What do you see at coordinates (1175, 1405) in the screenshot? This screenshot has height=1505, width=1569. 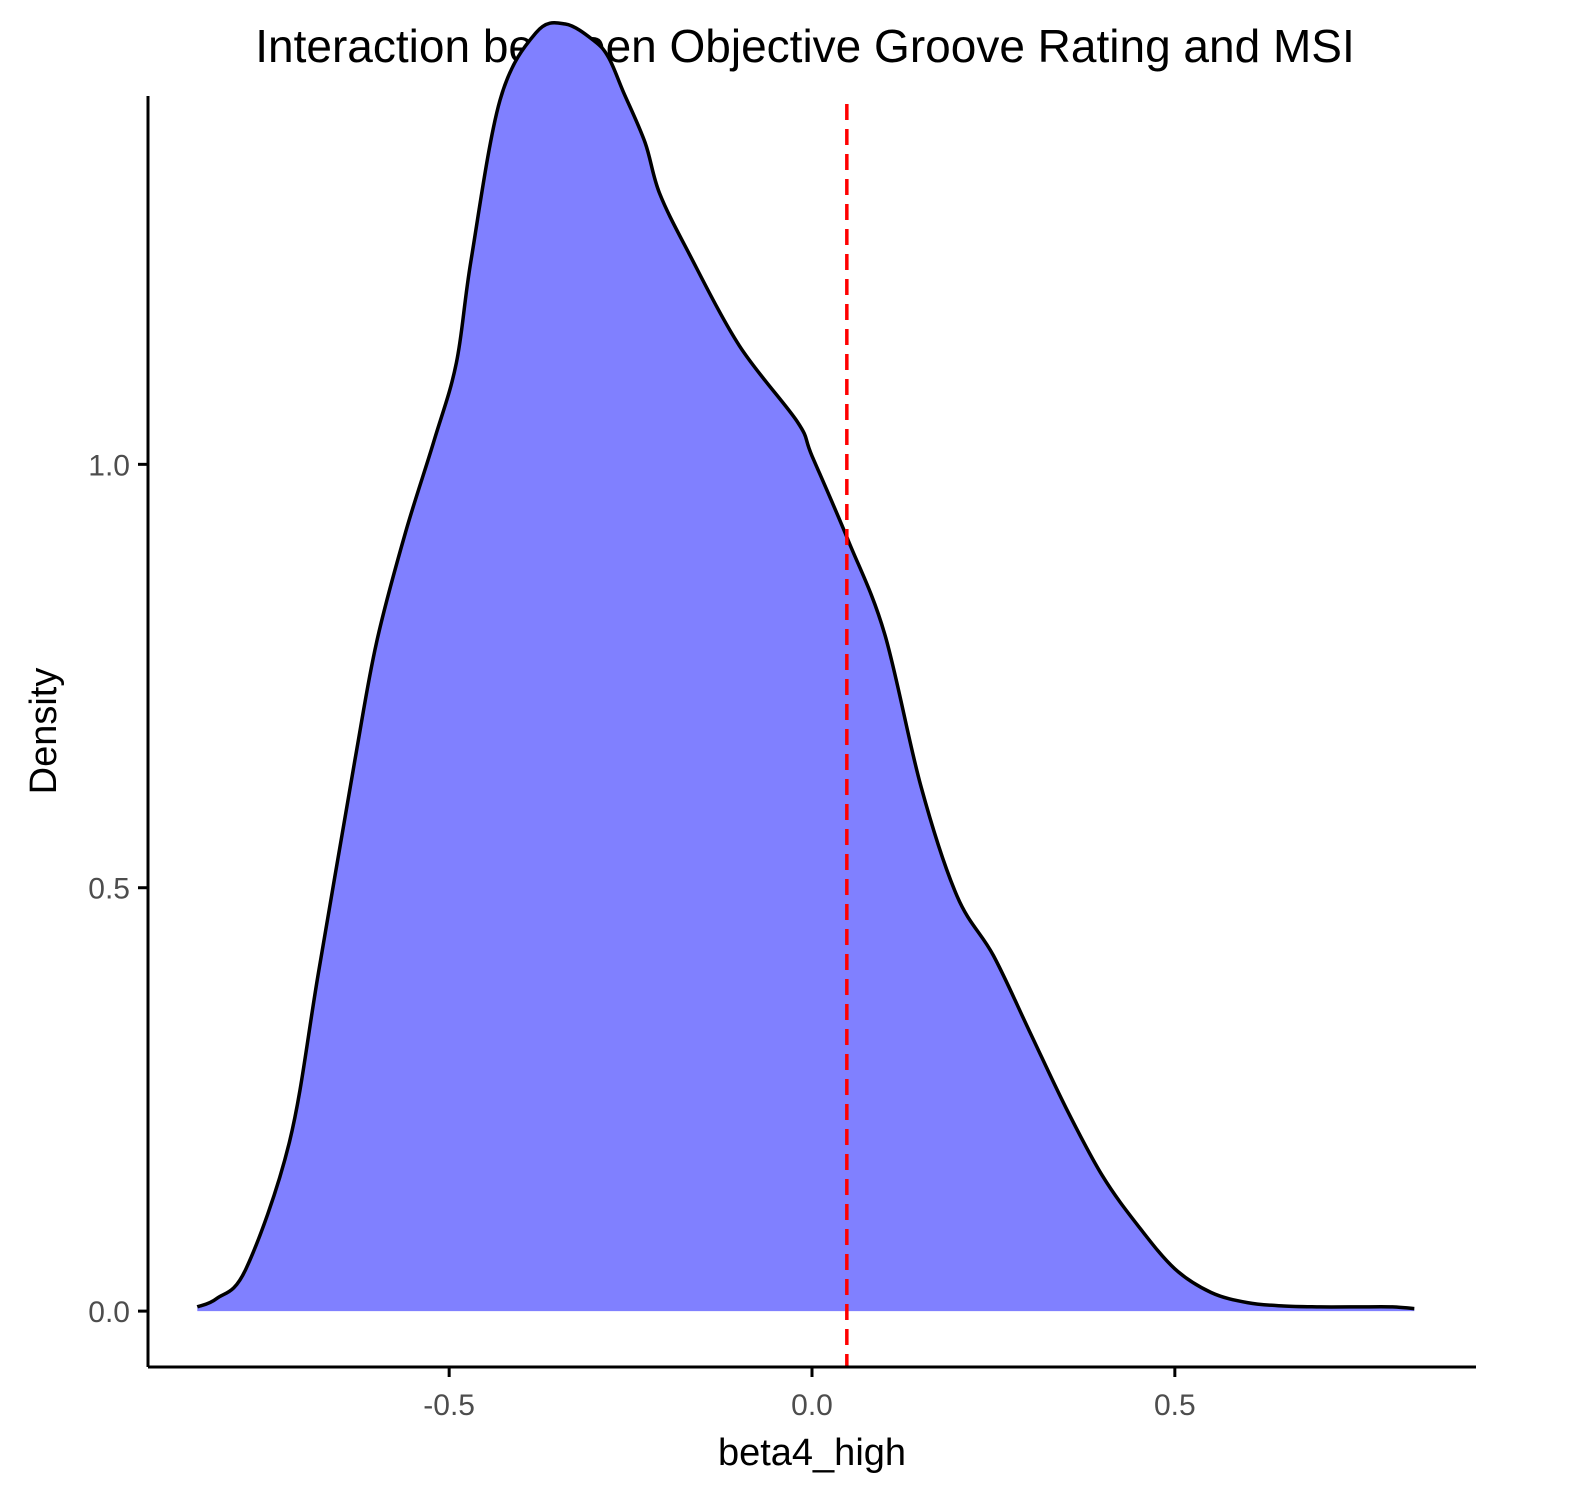 I see `x-tick-label: 0.5` at bounding box center [1175, 1405].